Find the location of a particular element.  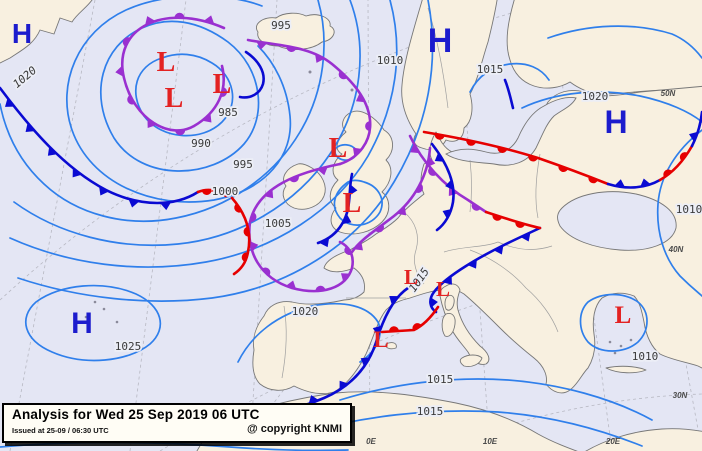

issued-timestamp: Issued at 25-09 / 06:30 UTC is located at coordinates (60, 430).